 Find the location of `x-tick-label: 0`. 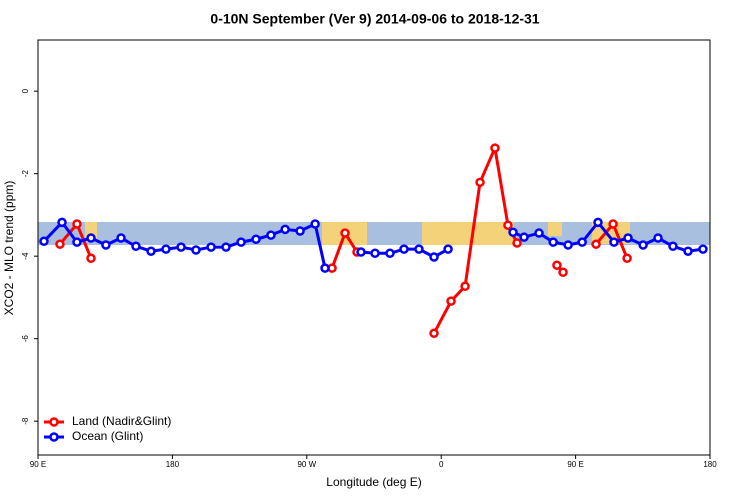

x-tick-label: 0 is located at coordinates (441, 464).